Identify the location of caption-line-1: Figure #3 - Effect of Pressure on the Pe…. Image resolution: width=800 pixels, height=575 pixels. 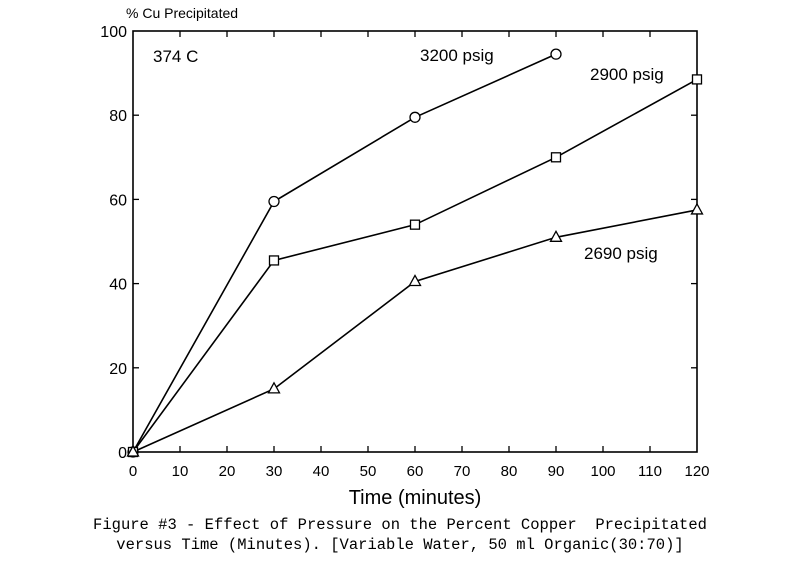
(400, 525).